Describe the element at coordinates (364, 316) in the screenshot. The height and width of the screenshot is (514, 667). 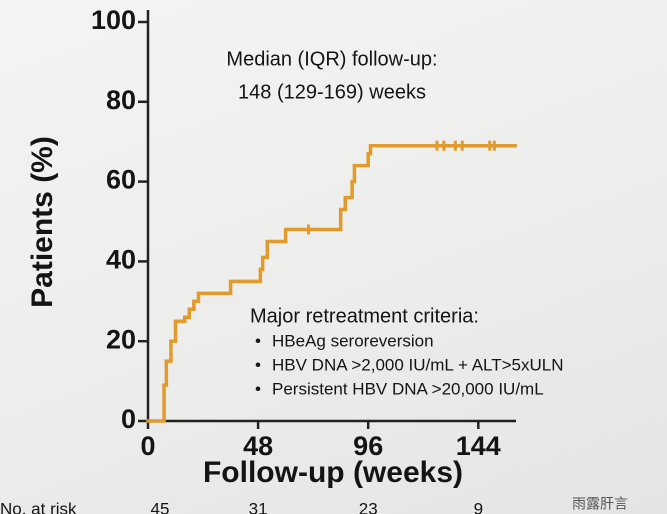
I see `criteria-title: Major retreatment criteria:` at that location.